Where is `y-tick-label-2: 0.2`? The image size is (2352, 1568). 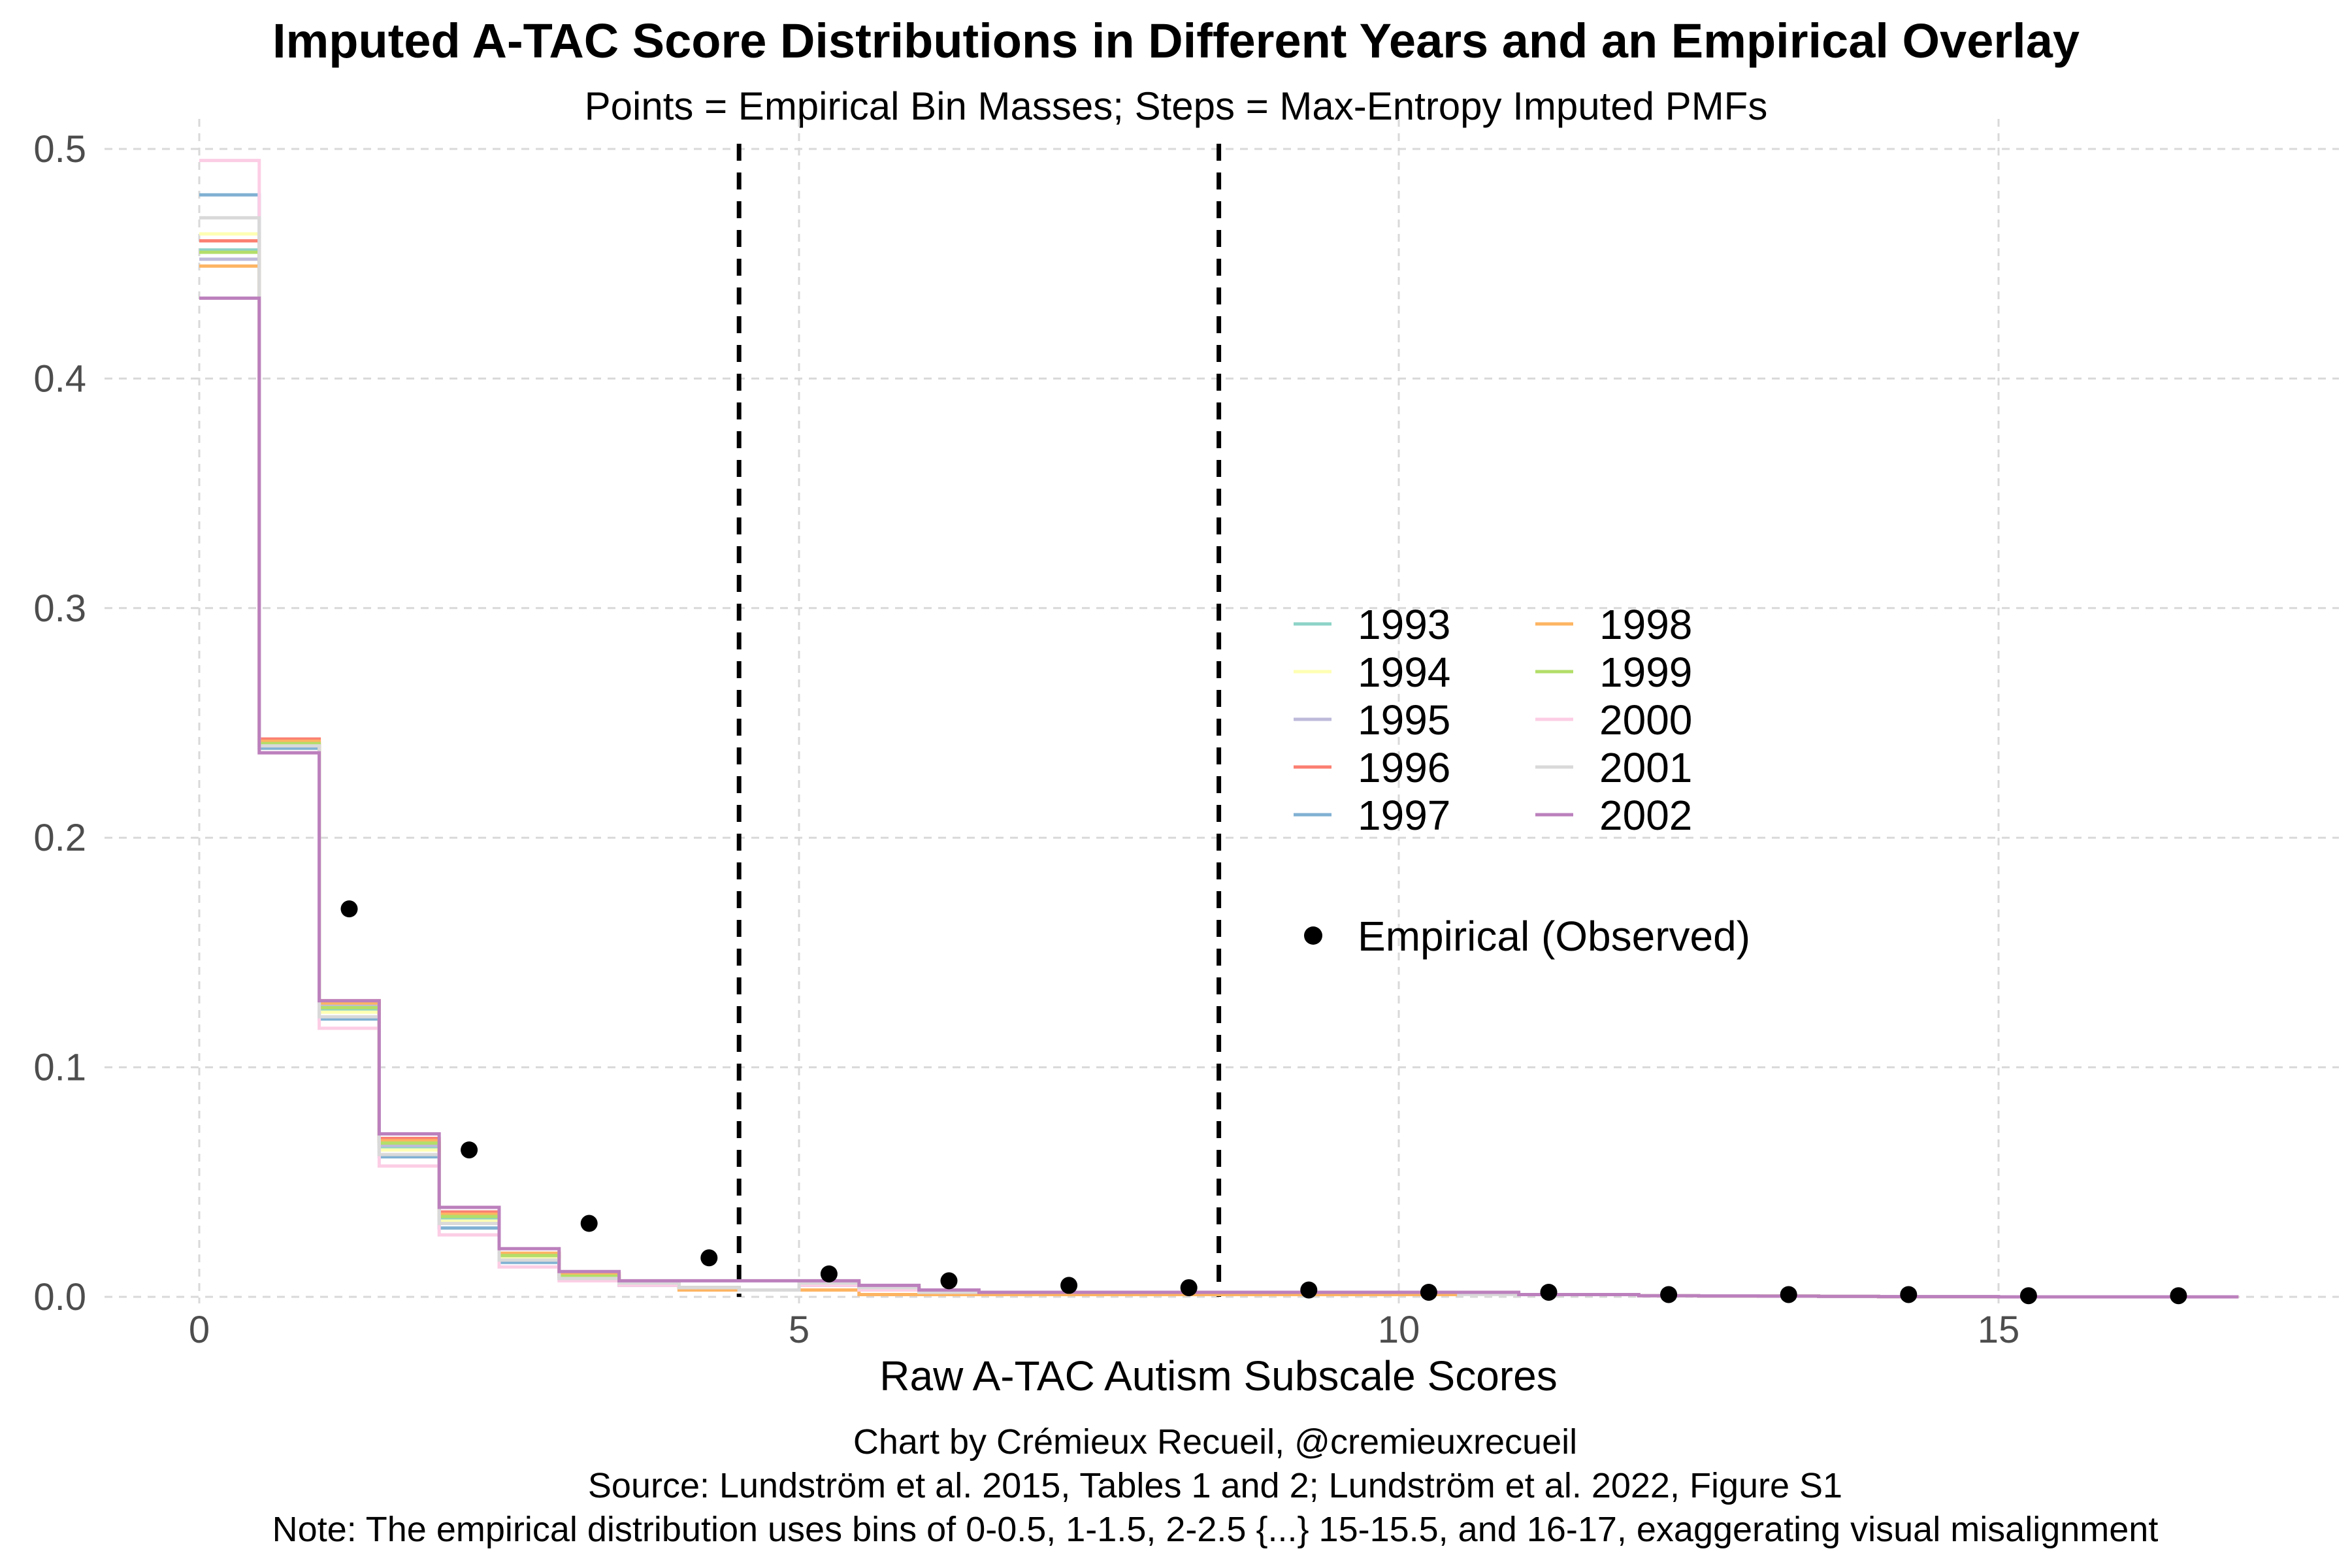
y-tick-label-2: 0.2 is located at coordinates (59, 838).